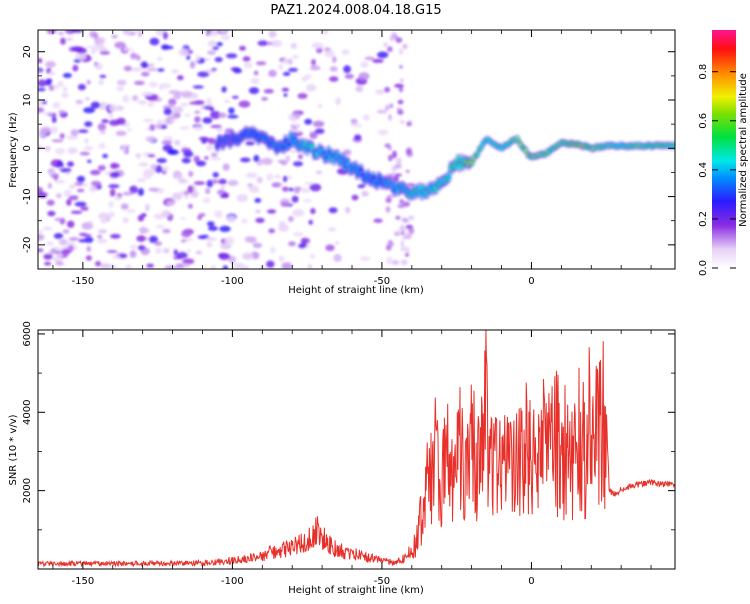 The image size is (750, 604). What do you see at coordinates (531, 581) in the screenshot?
I see `x-tick-label: 0` at bounding box center [531, 581].